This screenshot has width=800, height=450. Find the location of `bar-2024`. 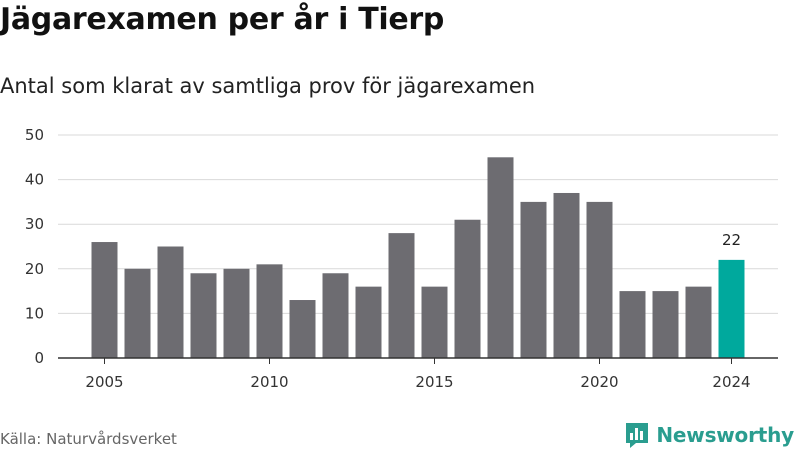

bar-2024 is located at coordinates (731, 308).